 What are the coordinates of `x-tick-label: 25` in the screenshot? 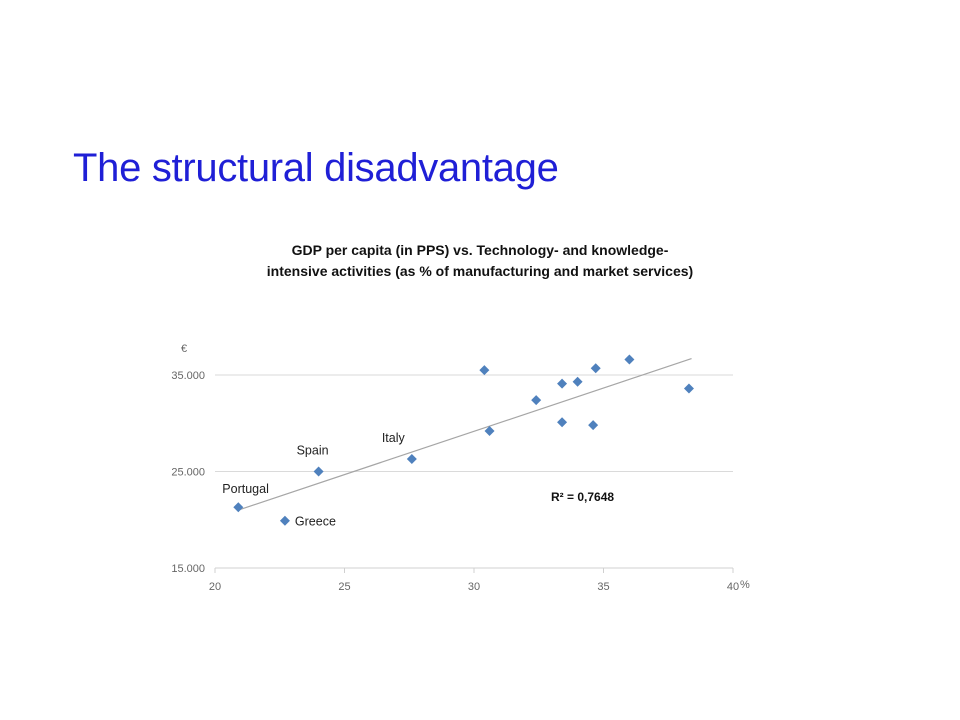 It's located at (344, 587).